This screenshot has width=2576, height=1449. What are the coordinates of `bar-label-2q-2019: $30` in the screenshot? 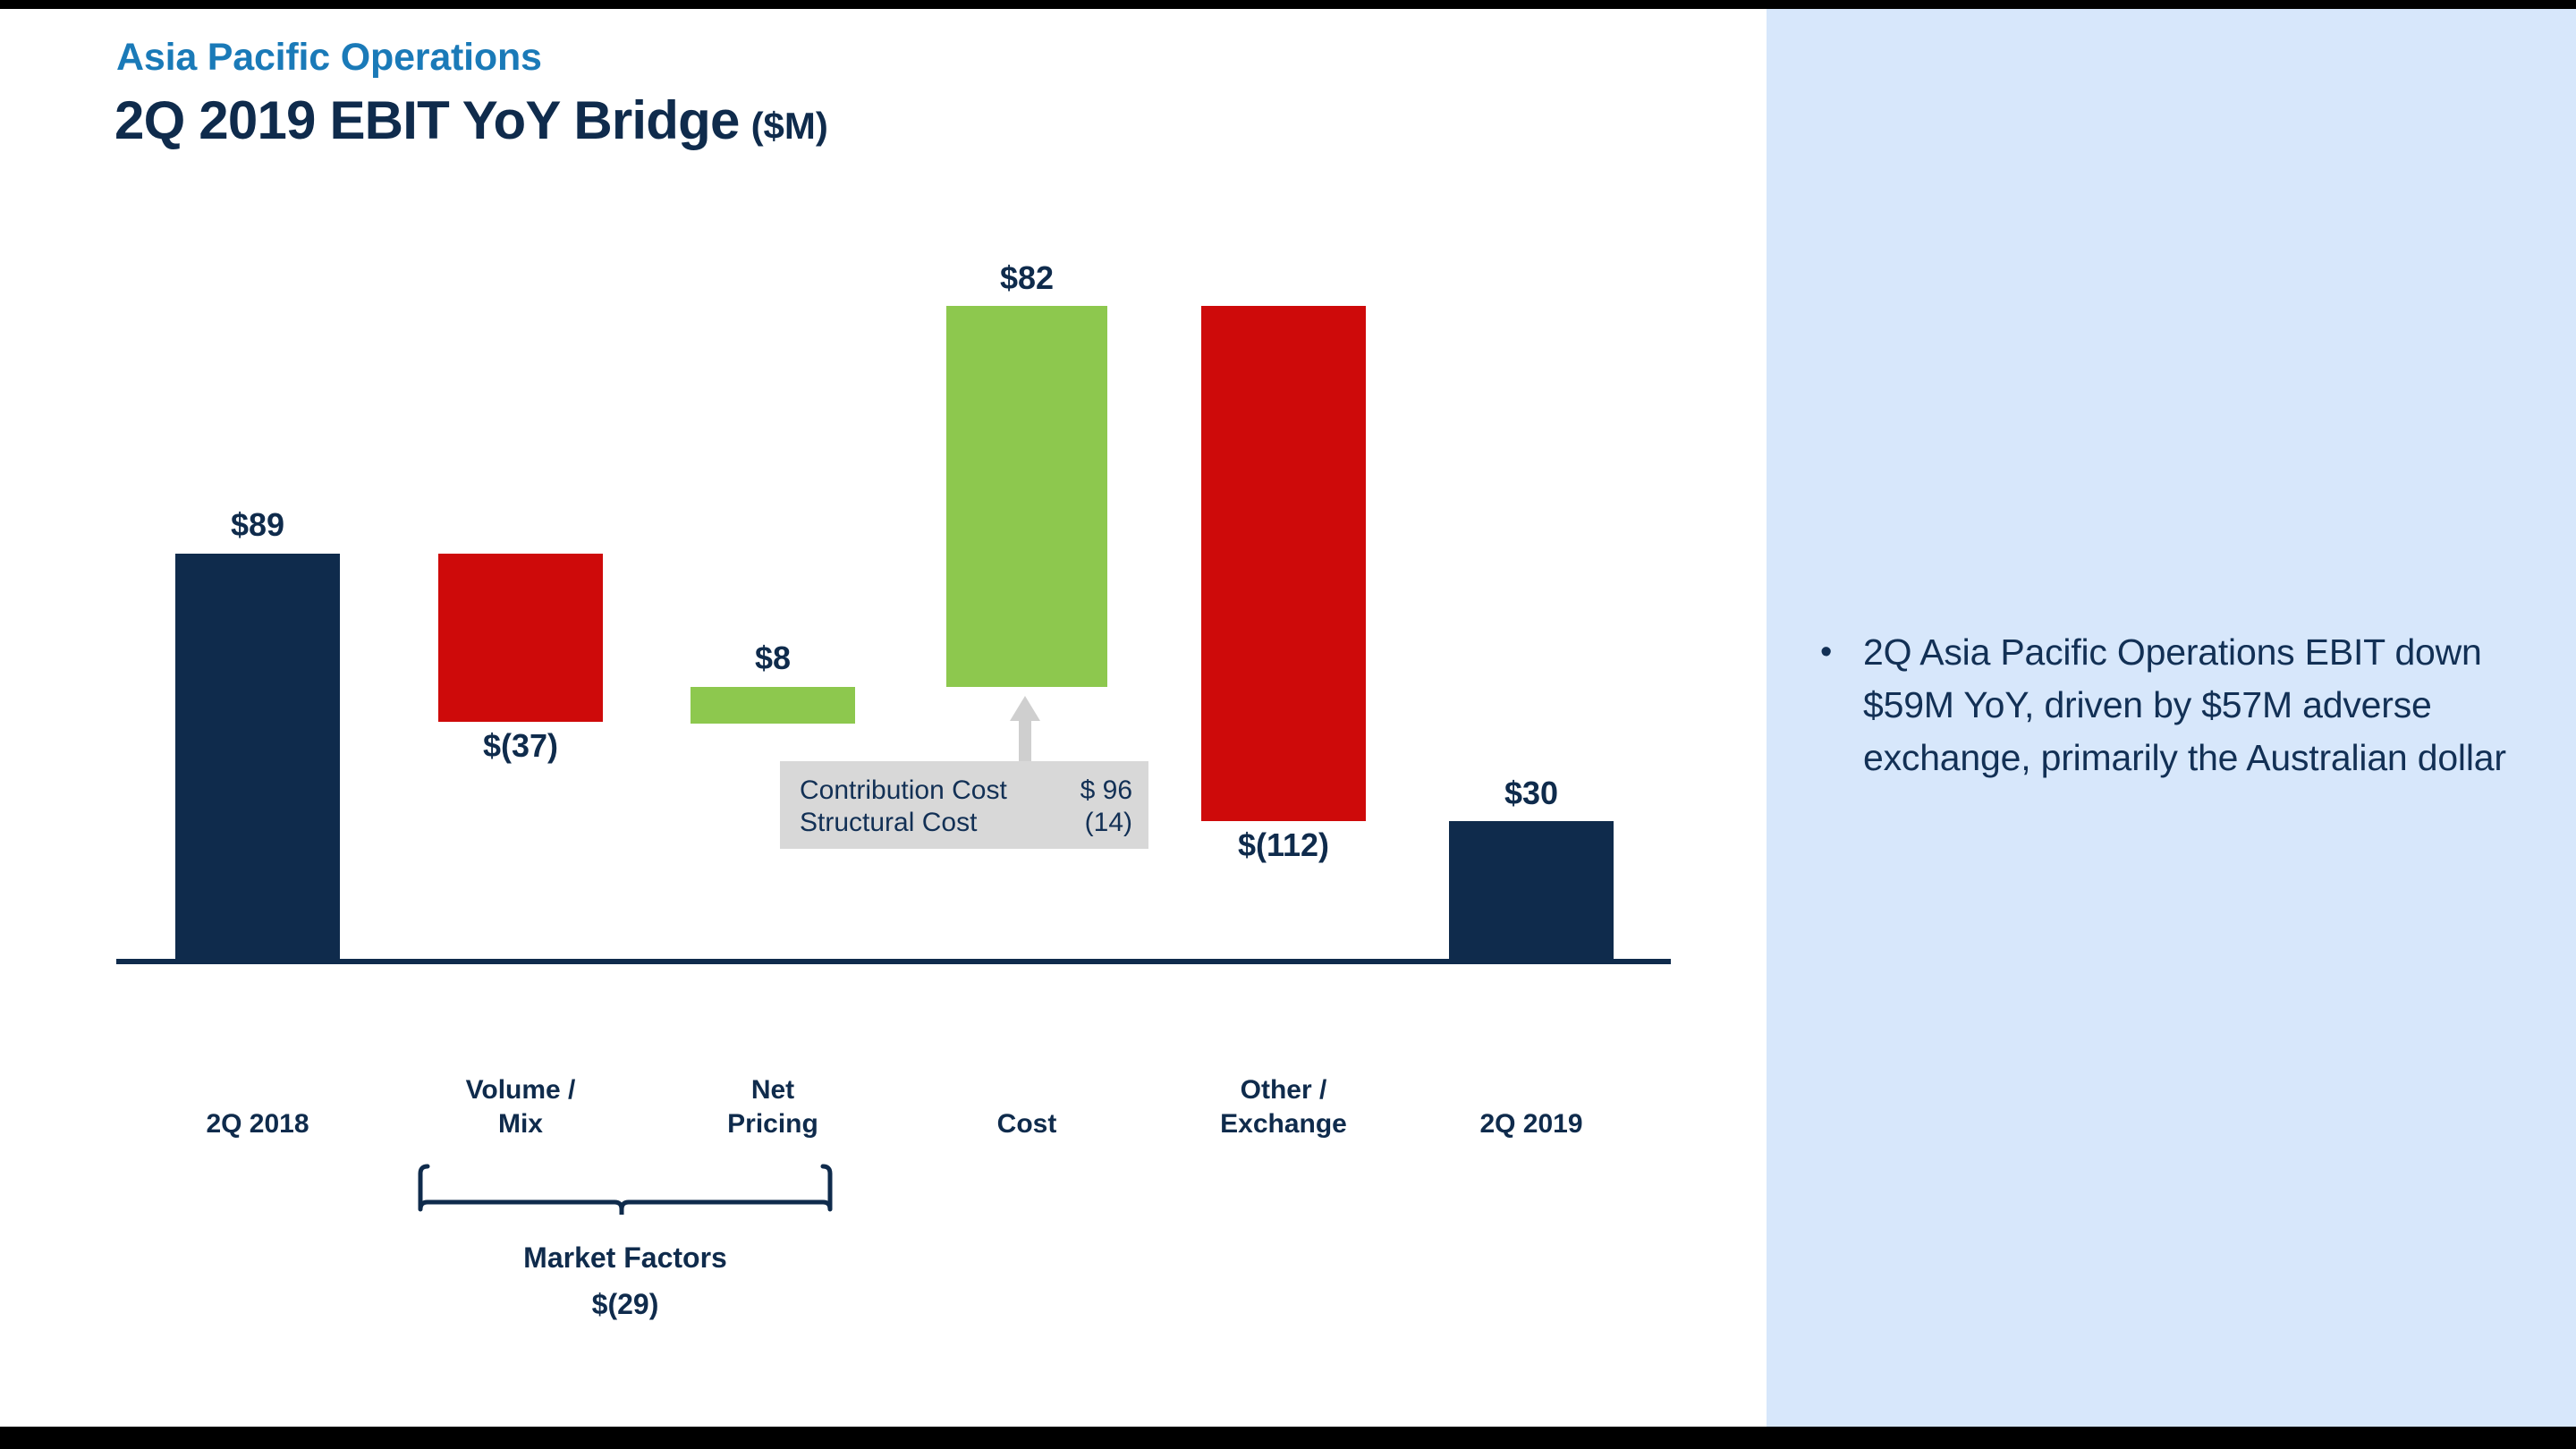 It's located at (1531, 793).